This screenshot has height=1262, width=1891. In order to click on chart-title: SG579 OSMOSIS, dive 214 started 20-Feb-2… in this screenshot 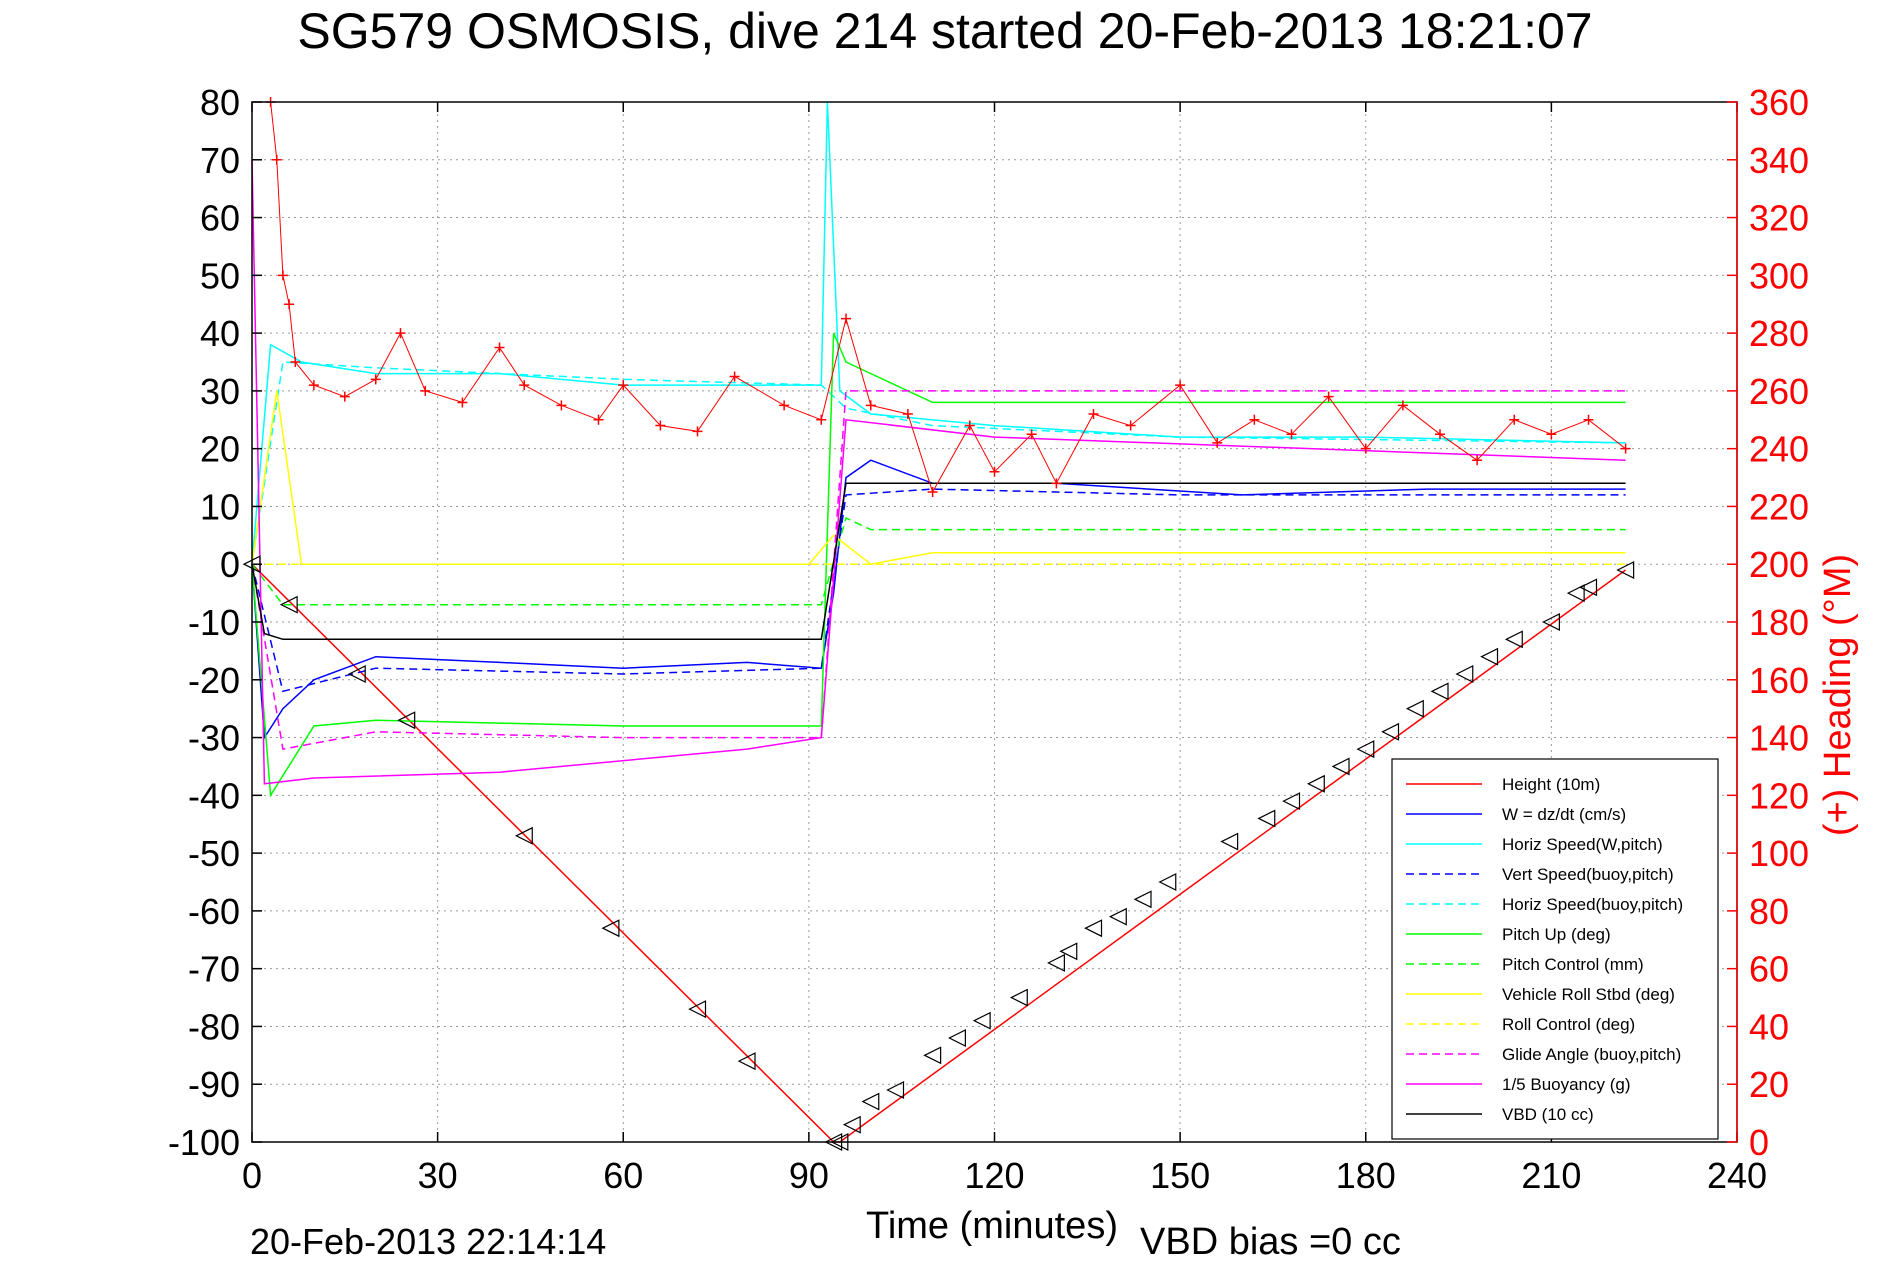, I will do `click(944, 31)`.